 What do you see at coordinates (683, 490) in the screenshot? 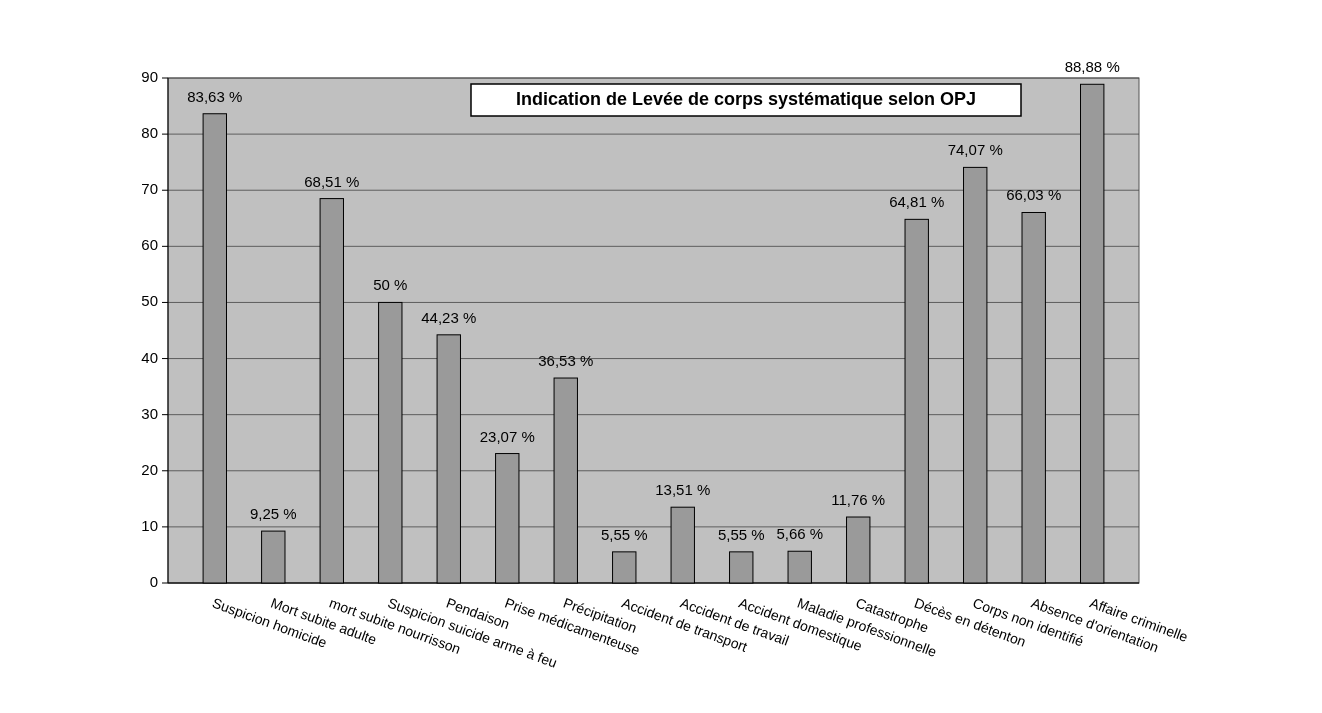
I see `data-label: 13,51 %` at bounding box center [683, 490].